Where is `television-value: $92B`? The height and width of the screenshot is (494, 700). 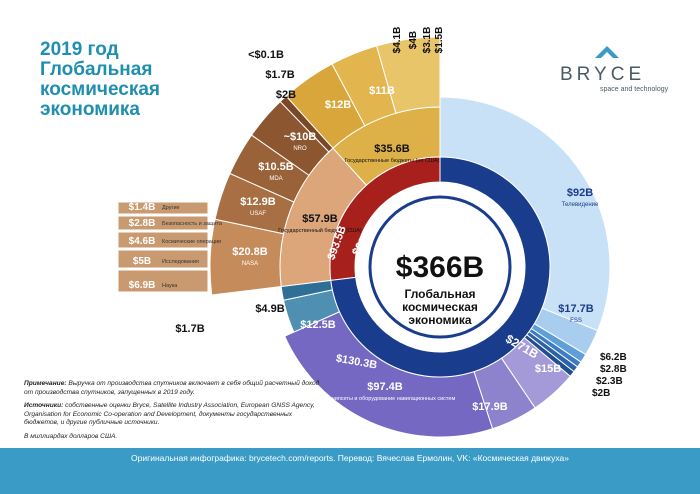 television-value: $92B is located at coordinates (580, 193).